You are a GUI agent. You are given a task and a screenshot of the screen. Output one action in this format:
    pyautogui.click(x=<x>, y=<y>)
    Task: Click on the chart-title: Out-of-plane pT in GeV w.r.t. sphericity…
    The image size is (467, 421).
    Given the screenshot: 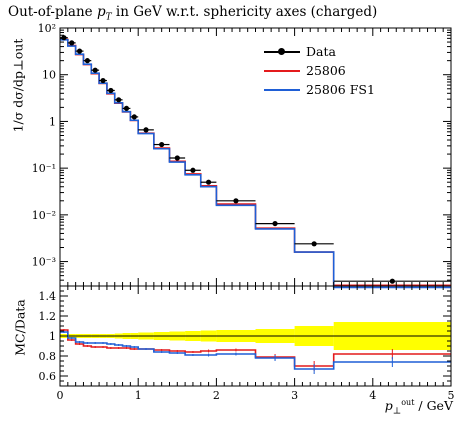 What is the action you would take?
    pyautogui.click(x=192, y=13)
    